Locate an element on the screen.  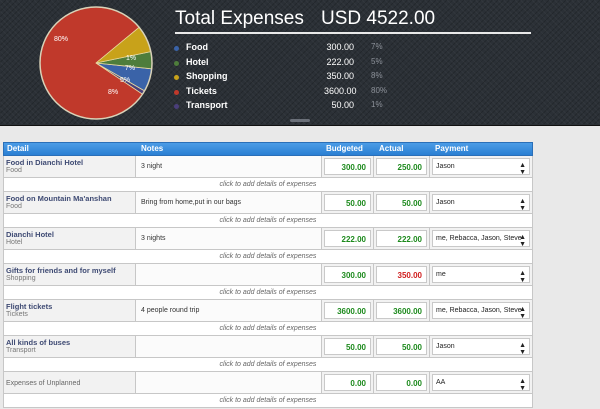
detail-cell: Dianchi Hotel Hotel is located at coordinates (70, 238).